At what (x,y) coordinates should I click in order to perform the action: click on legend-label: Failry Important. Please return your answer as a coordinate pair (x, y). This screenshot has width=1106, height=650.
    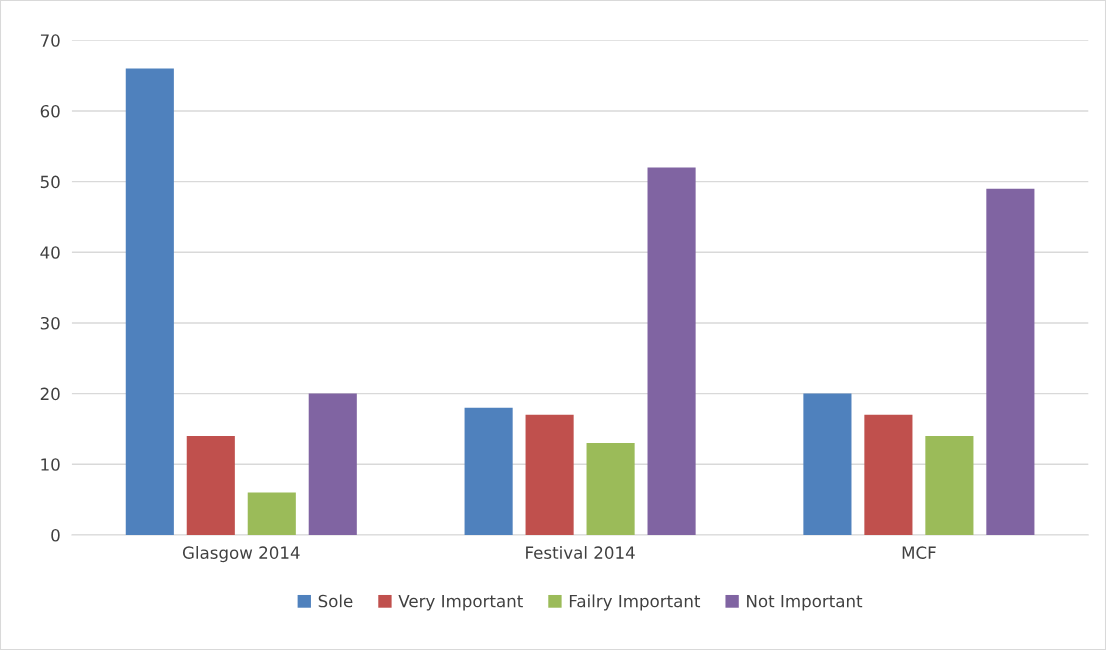
    Looking at the image, I should click on (635, 602).